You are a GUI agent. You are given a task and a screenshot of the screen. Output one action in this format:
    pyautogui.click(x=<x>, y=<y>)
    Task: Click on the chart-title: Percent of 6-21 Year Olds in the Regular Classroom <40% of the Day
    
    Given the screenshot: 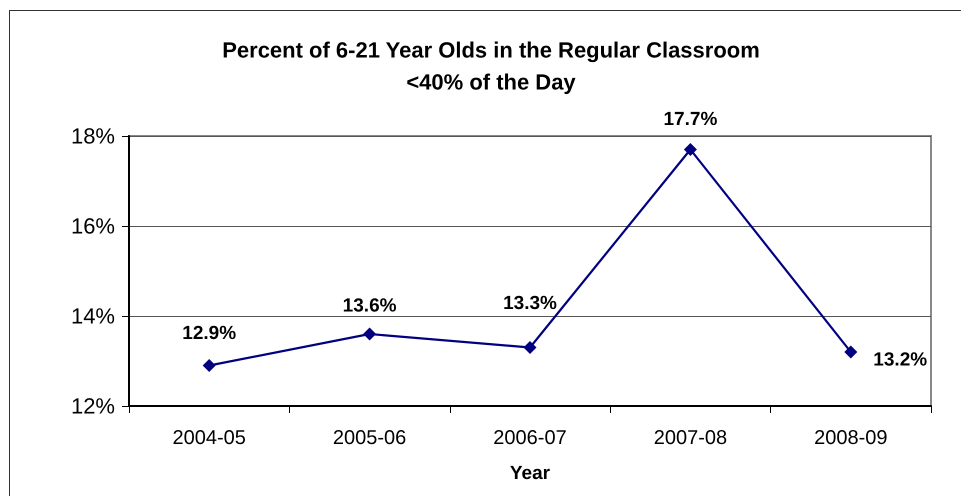 What is the action you would take?
    pyautogui.click(x=491, y=66)
    